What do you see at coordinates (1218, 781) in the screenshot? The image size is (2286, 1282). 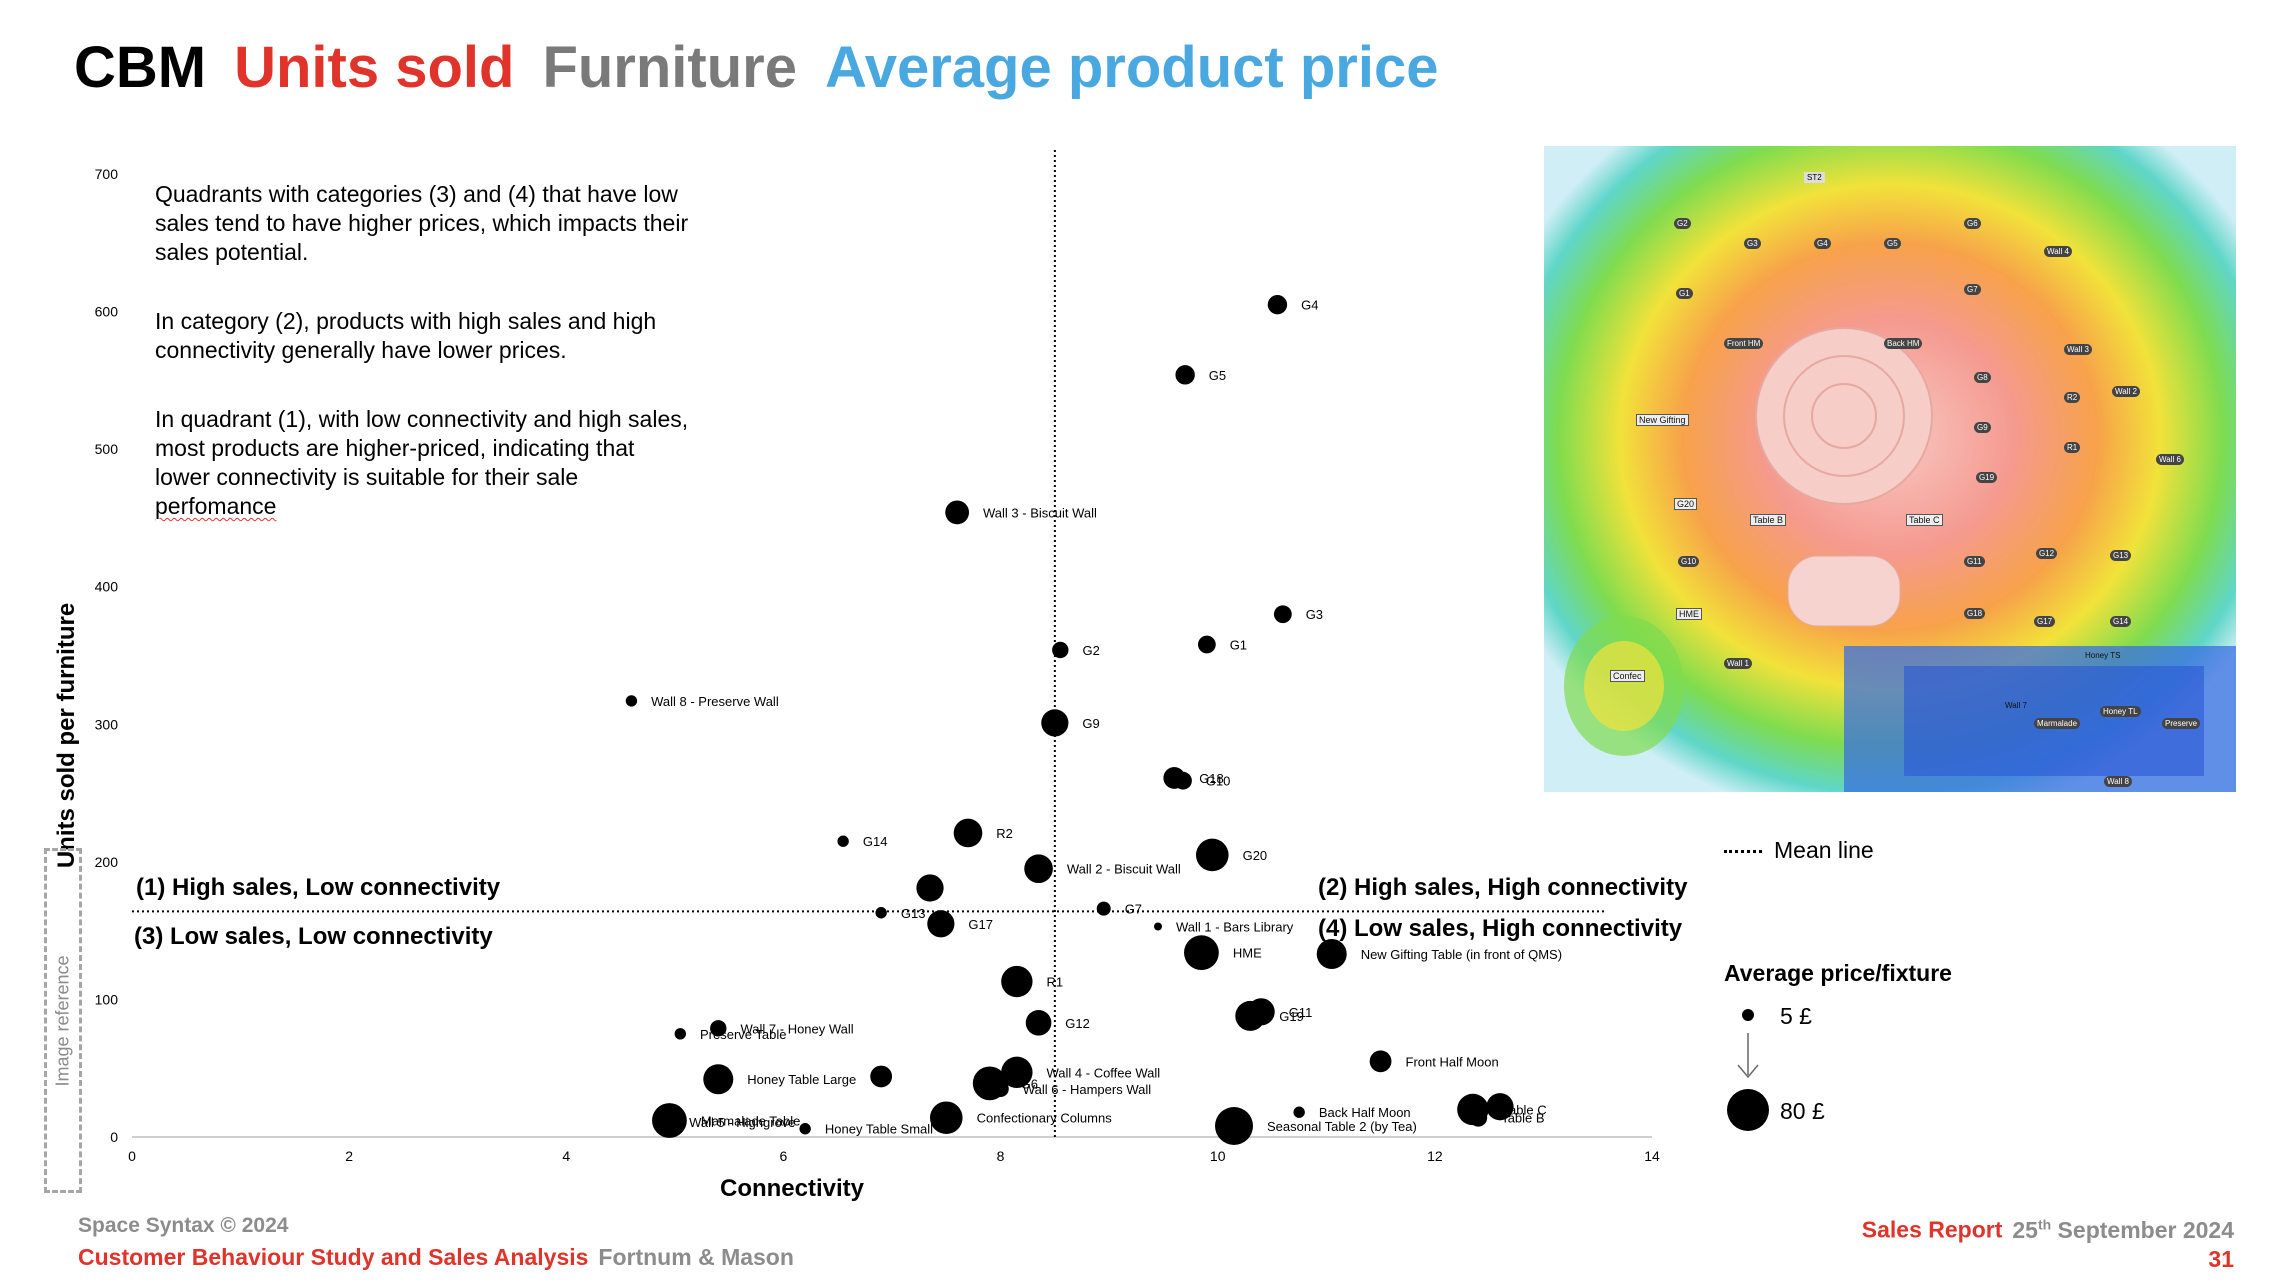 I see `data-point-label: G10` at bounding box center [1218, 781].